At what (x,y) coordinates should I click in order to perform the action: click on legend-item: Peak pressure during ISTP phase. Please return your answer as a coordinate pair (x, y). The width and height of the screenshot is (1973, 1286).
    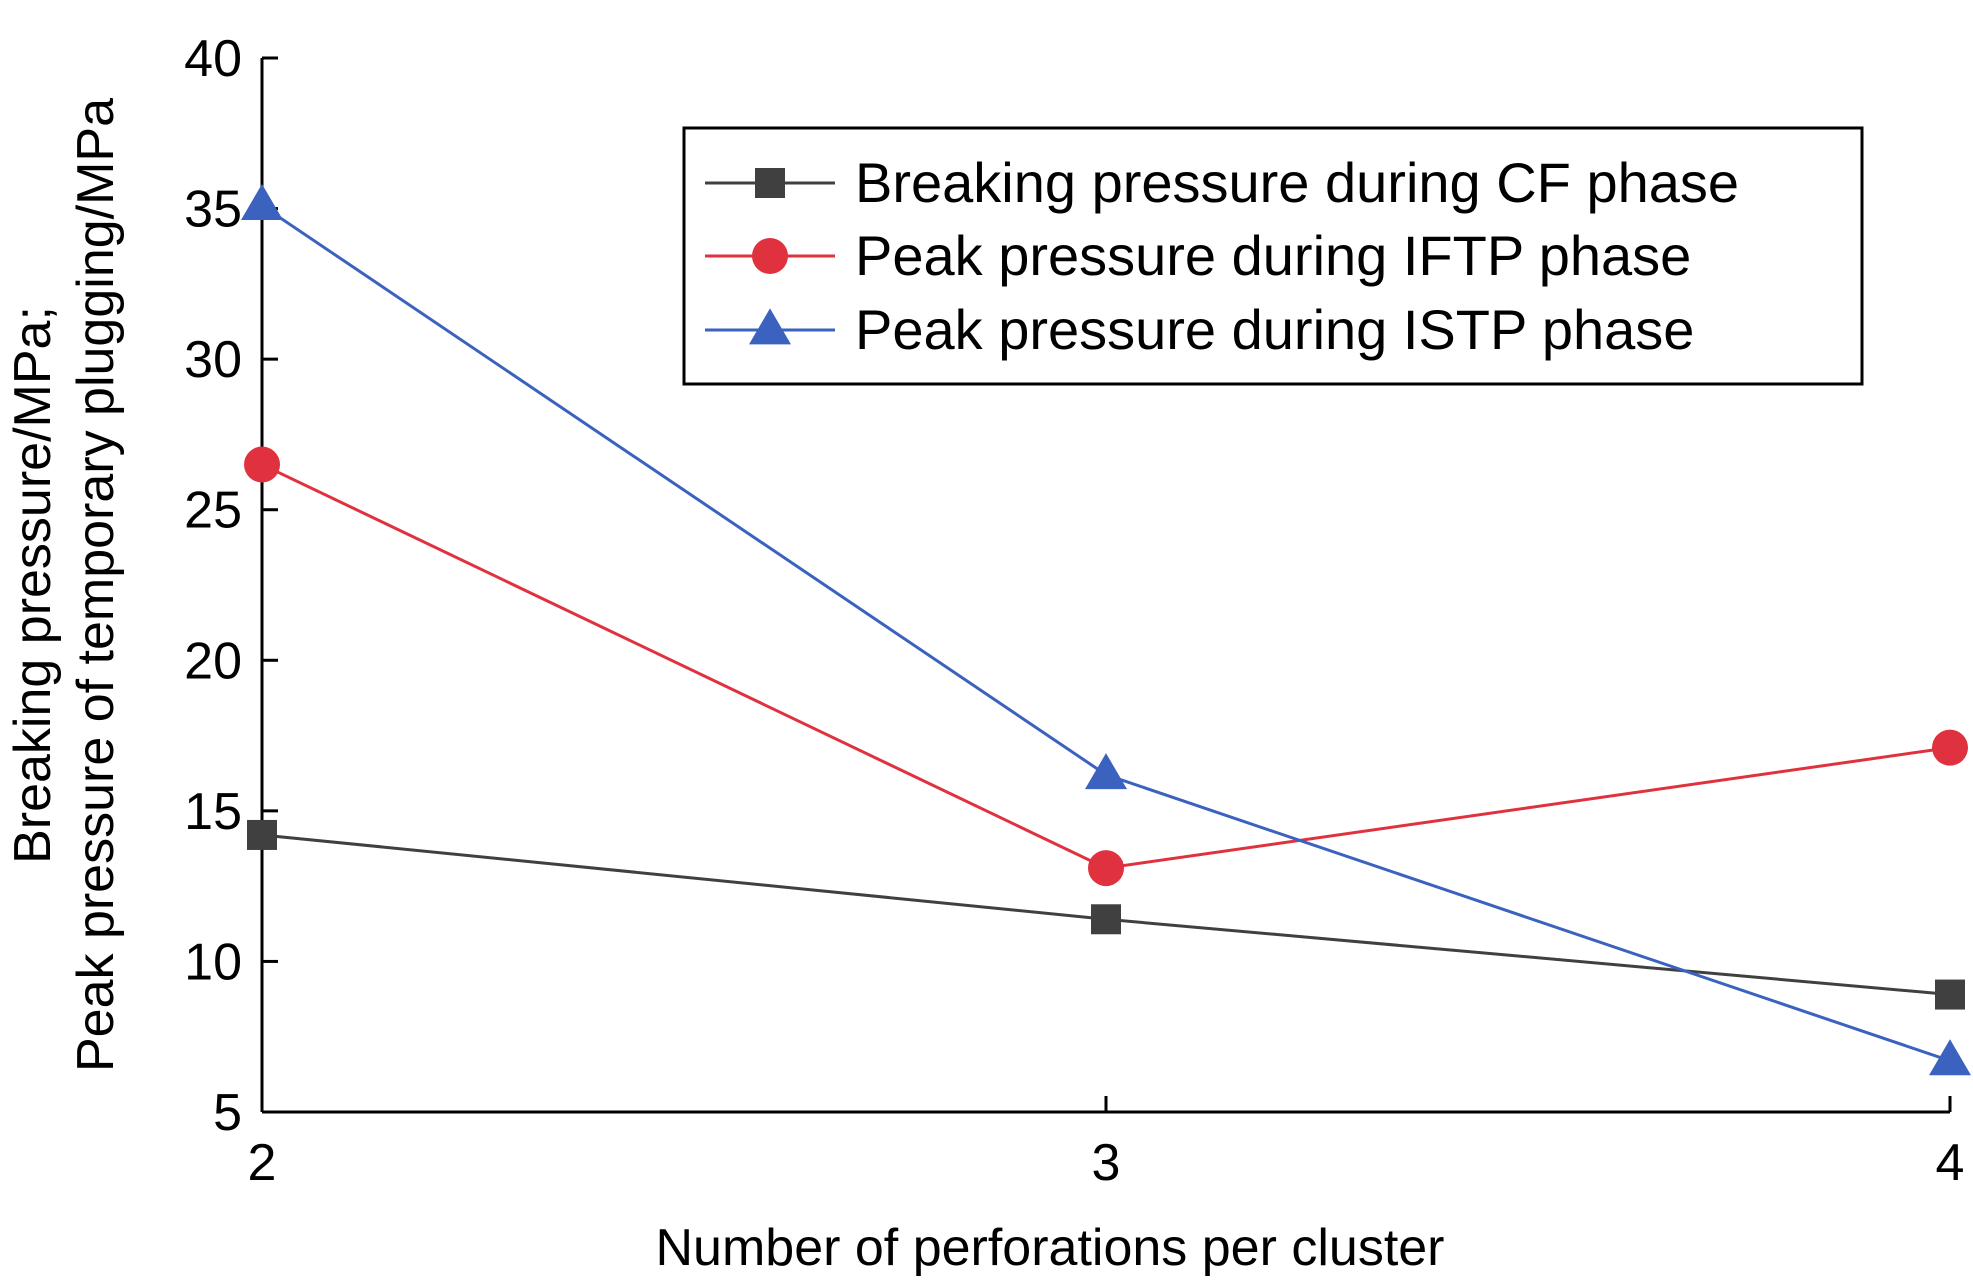
    Looking at the image, I should click on (1199, 329).